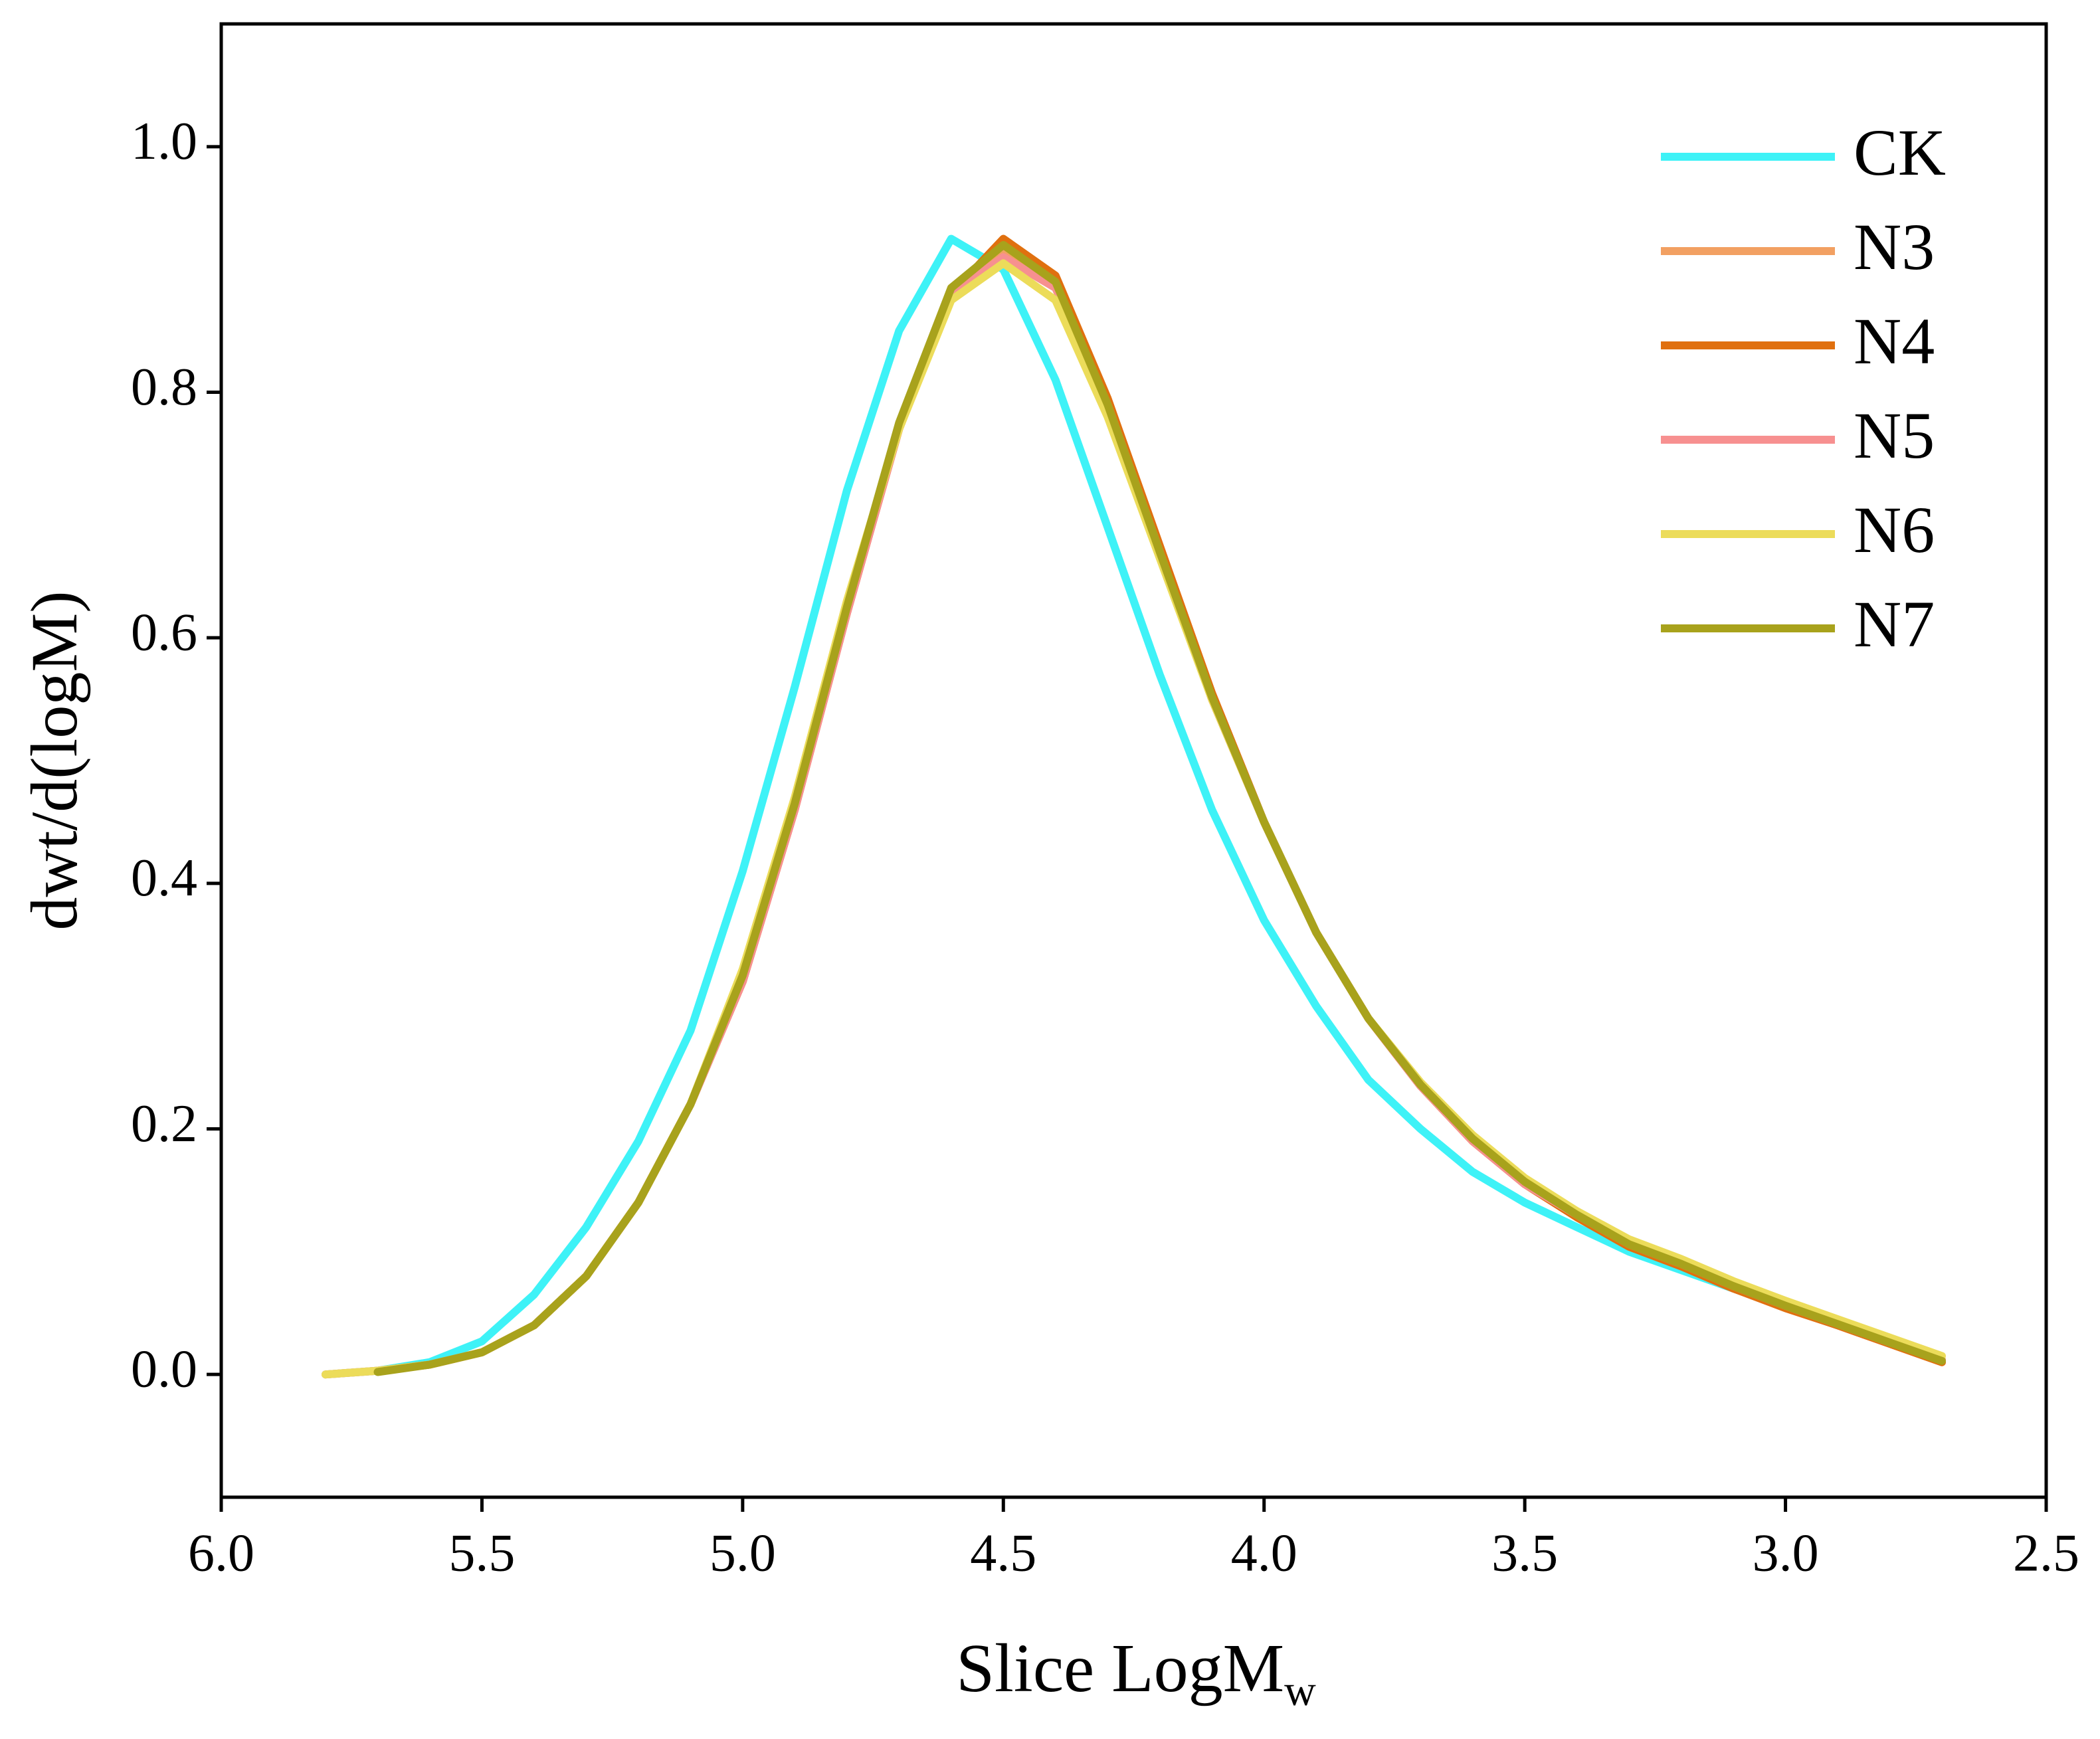 The width and height of the screenshot is (2100, 1739). What do you see at coordinates (1300, 1691) in the screenshot?
I see `x-axis-title-subscript: w` at bounding box center [1300, 1691].